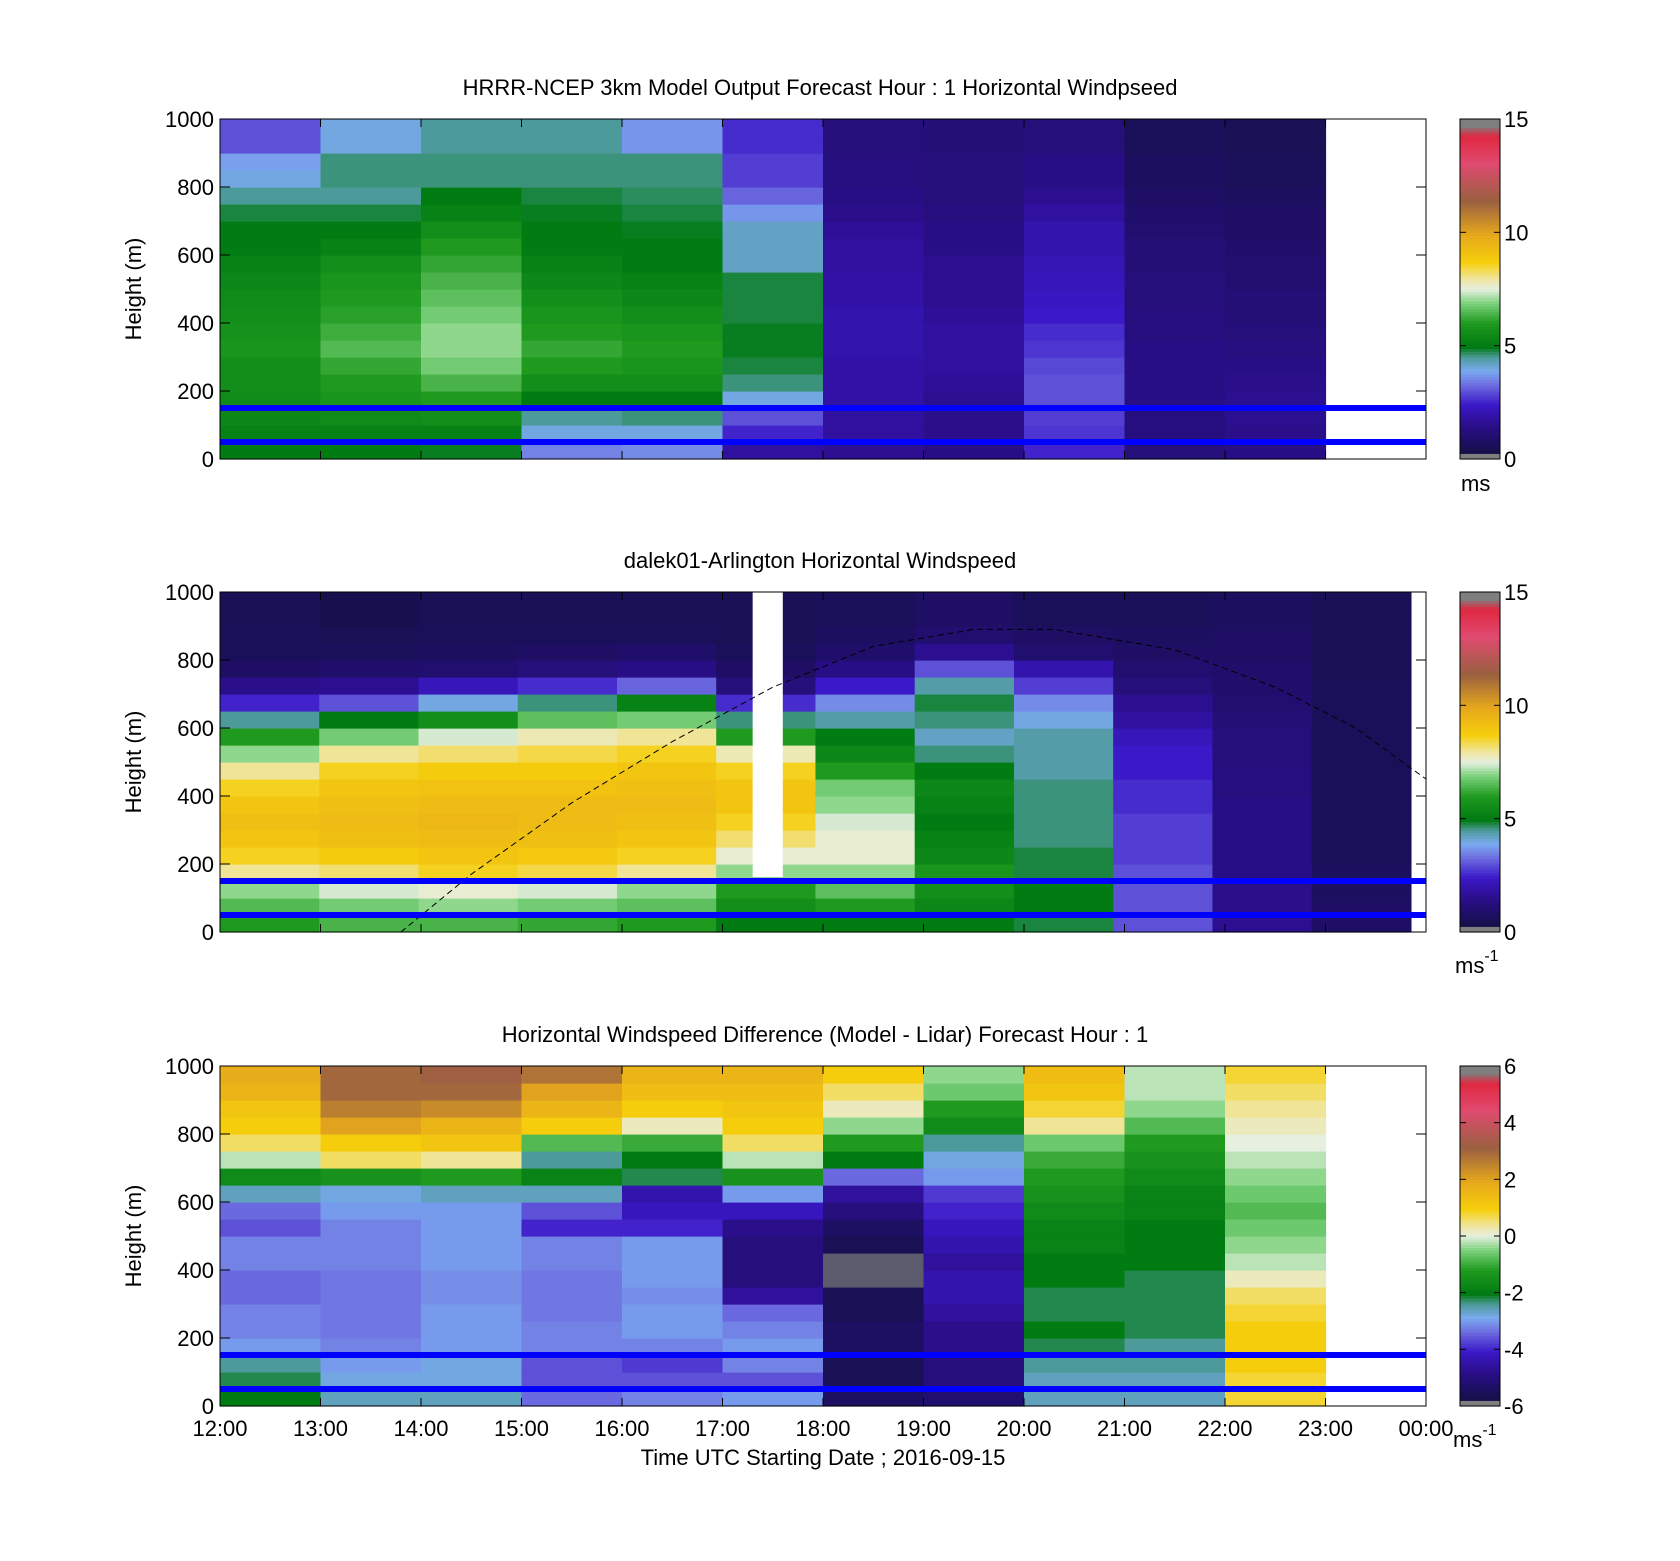 The image size is (1680, 1561). What do you see at coordinates (823, 425) in the screenshot?
I see `panel-model-reference-lines` at bounding box center [823, 425].